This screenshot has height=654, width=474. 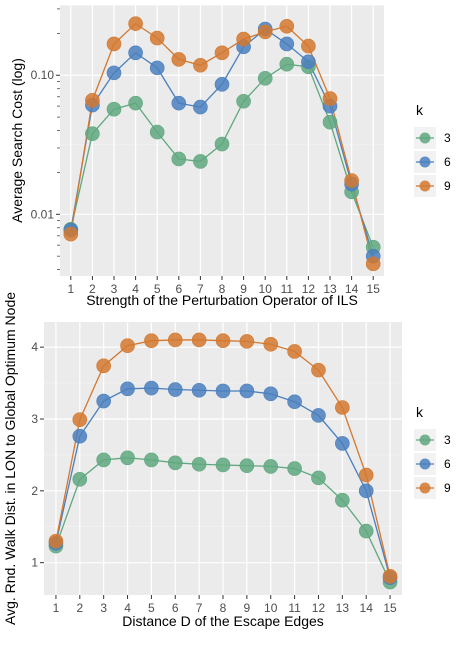 What do you see at coordinates (200, 289) in the screenshot?
I see `x-tick-label: 7` at bounding box center [200, 289].